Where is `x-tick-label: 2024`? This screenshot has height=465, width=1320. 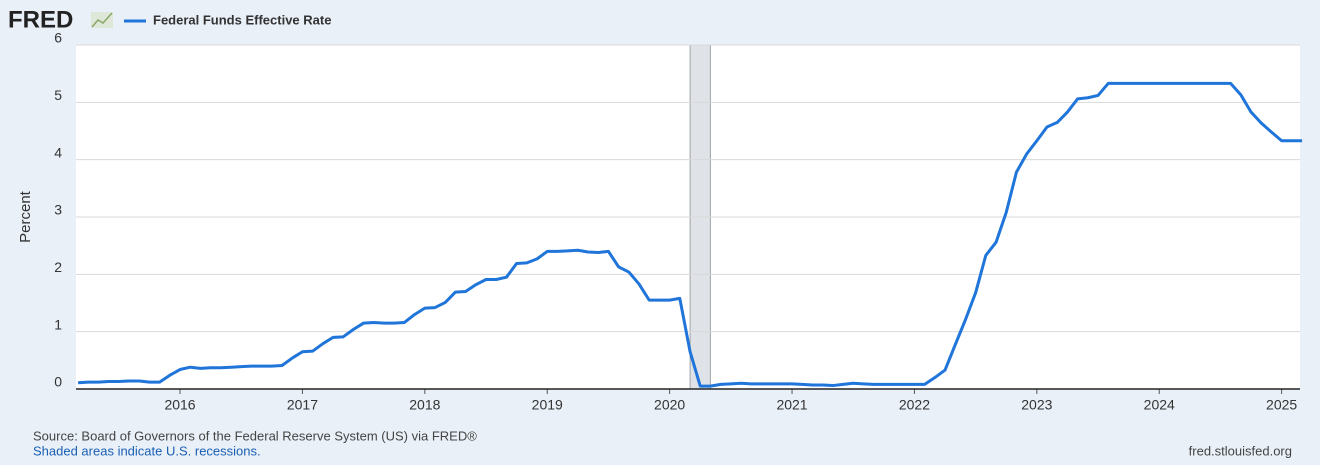 x-tick-label: 2024 is located at coordinates (1159, 405).